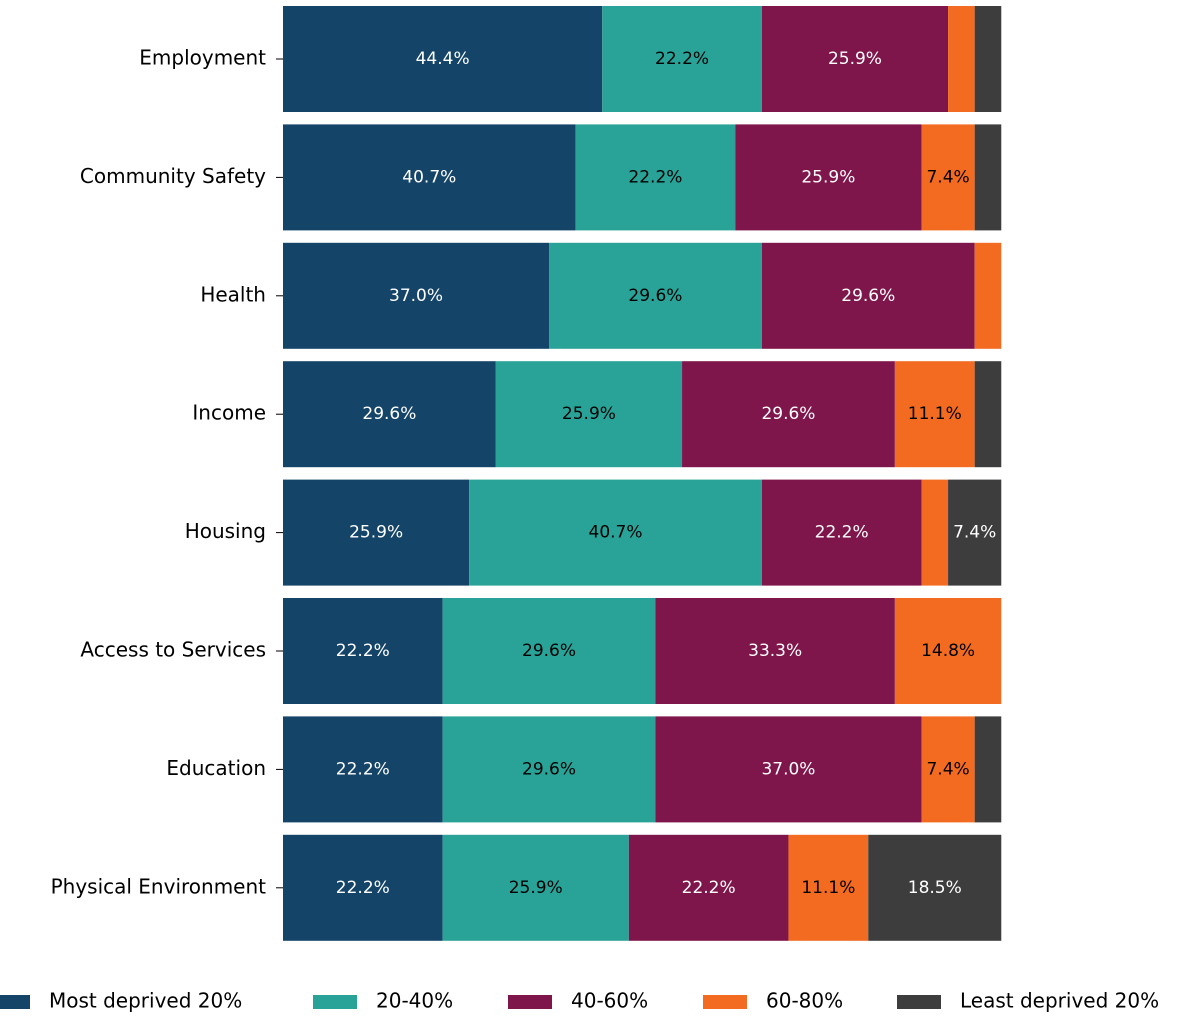 The width and height of the screenshot is (1201, 1018). Describe the element at coordinates (804, 1001) in the screenshot. I see `legend-label: 60-80%` at that location.